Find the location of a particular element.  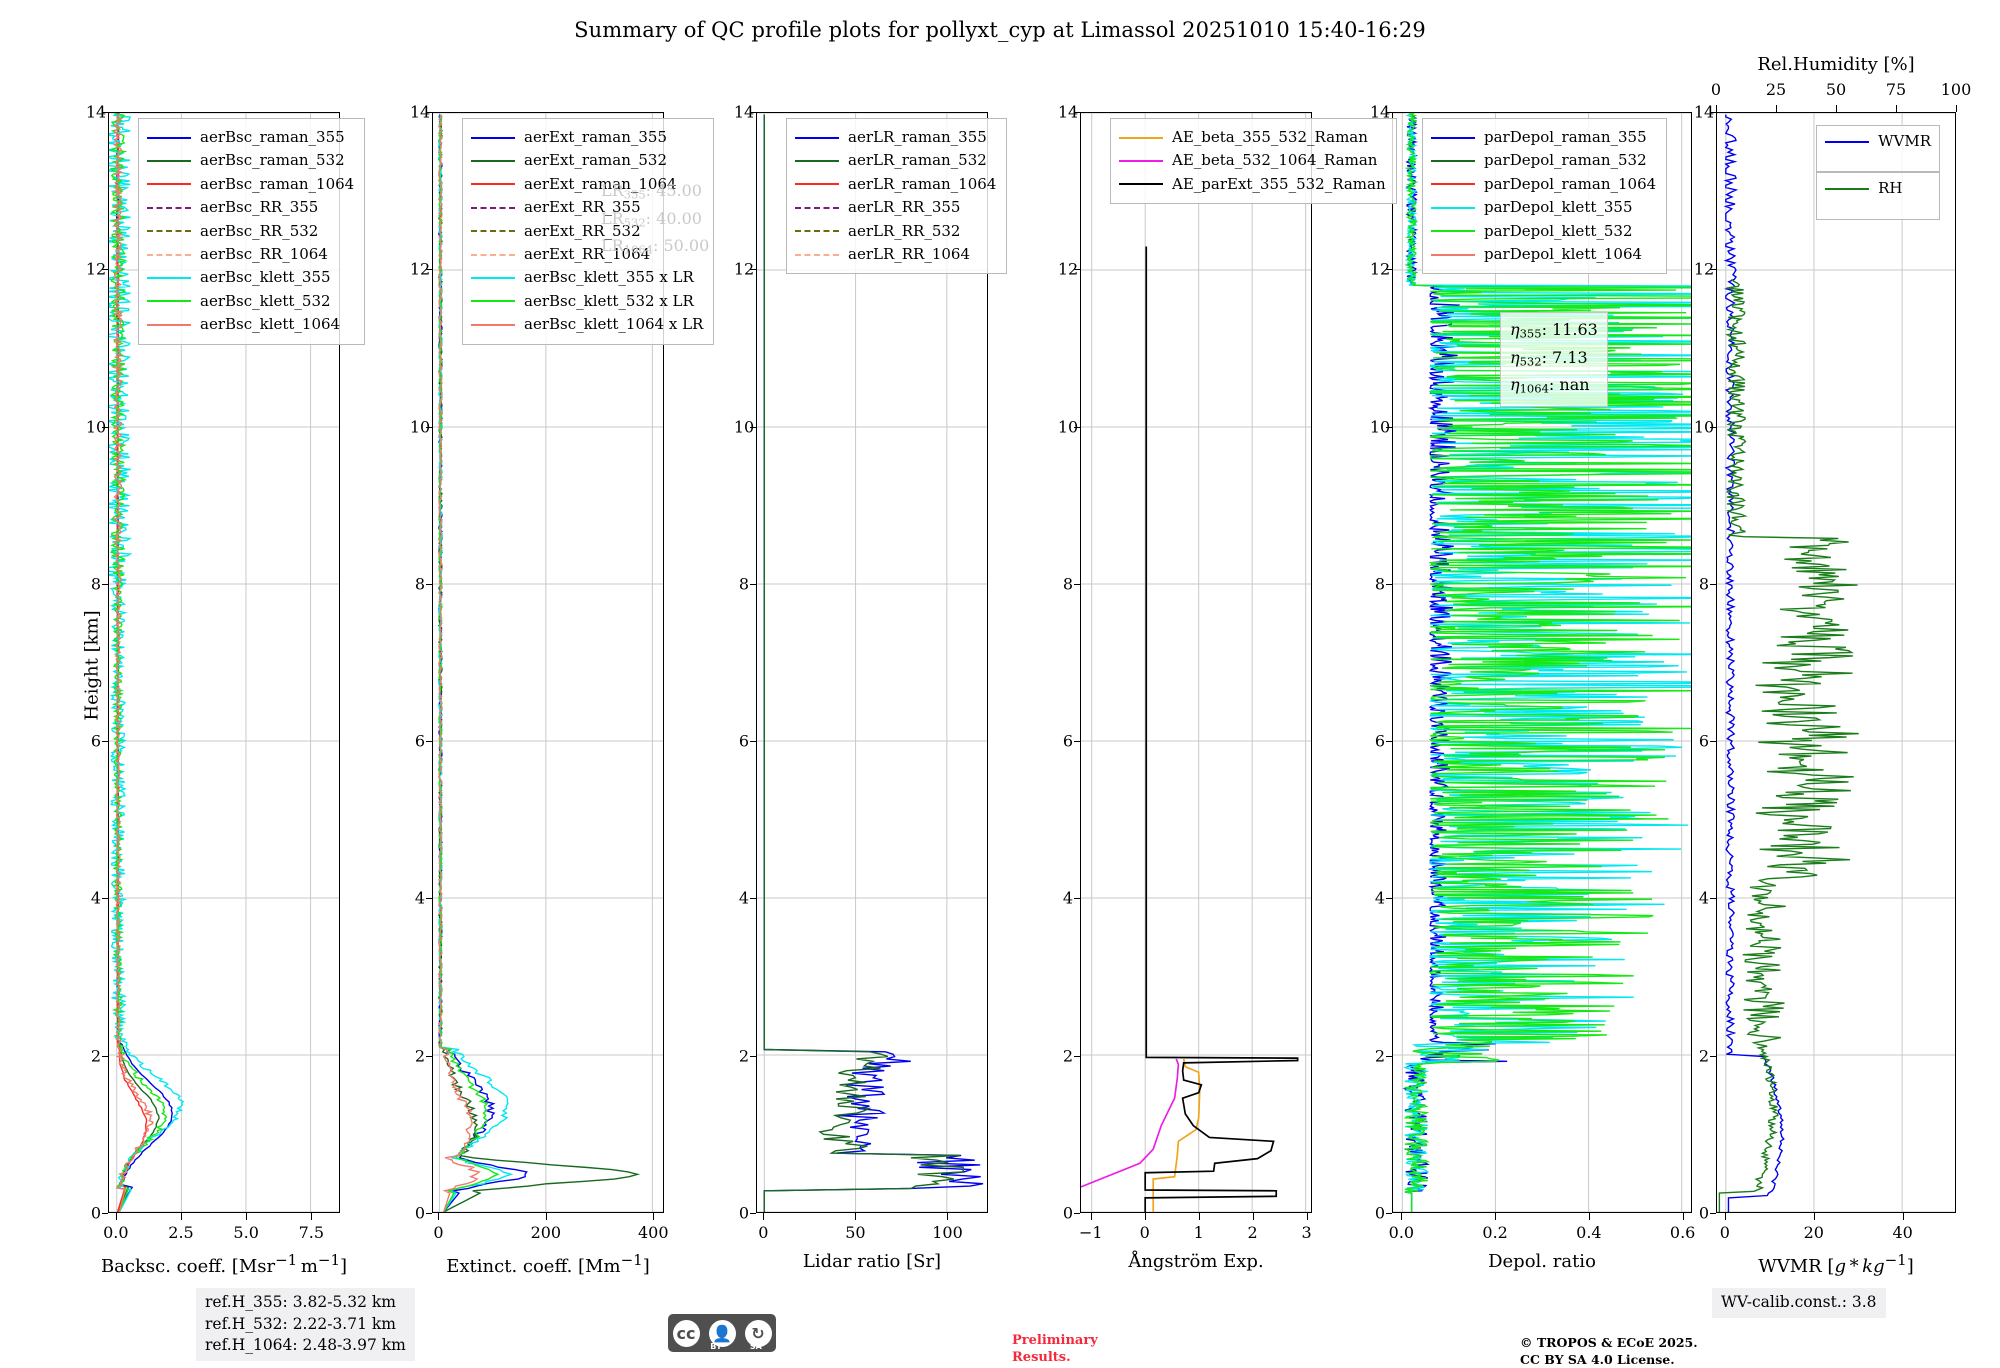

legend-box-WVMR: WVMR is located at coordinates (1878, 149).